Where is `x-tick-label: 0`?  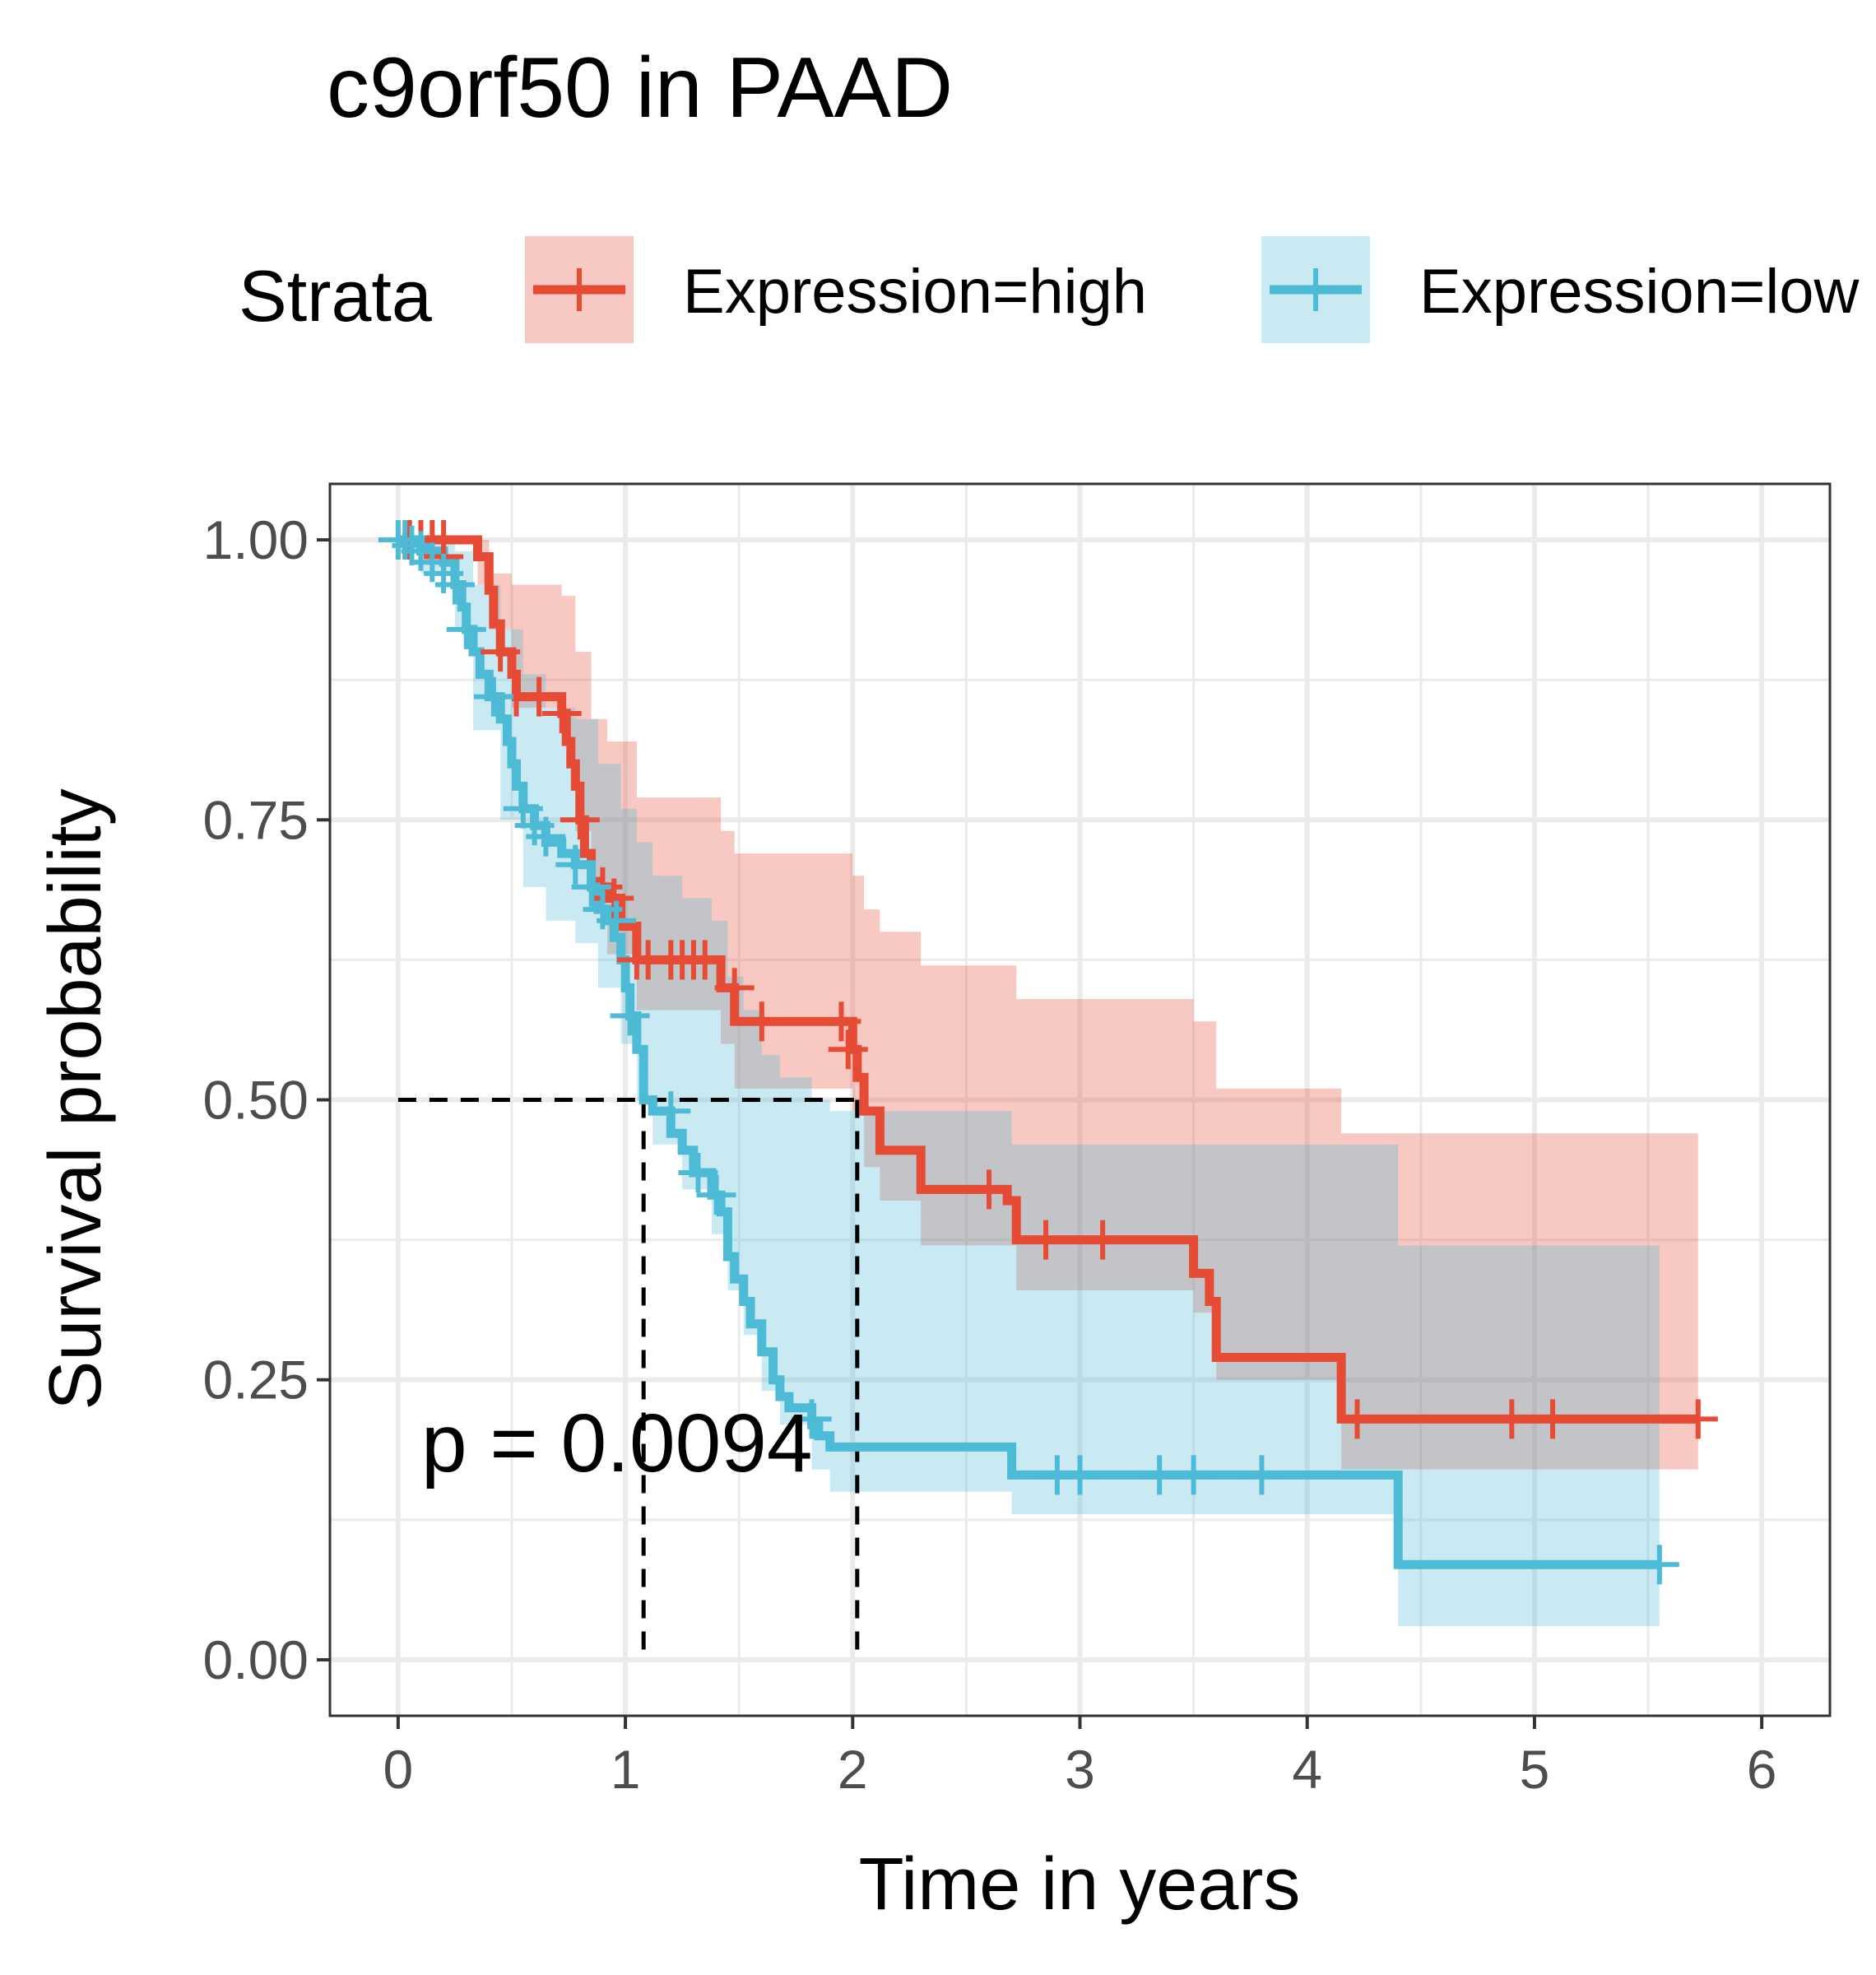 x-tick-label: 0 is located at coordinates (398, 1769).